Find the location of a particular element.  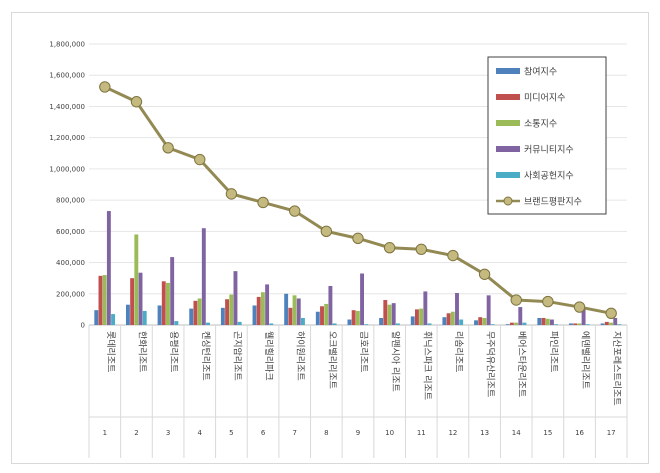

rank-label: 8 is located at coordinates (326, 433).